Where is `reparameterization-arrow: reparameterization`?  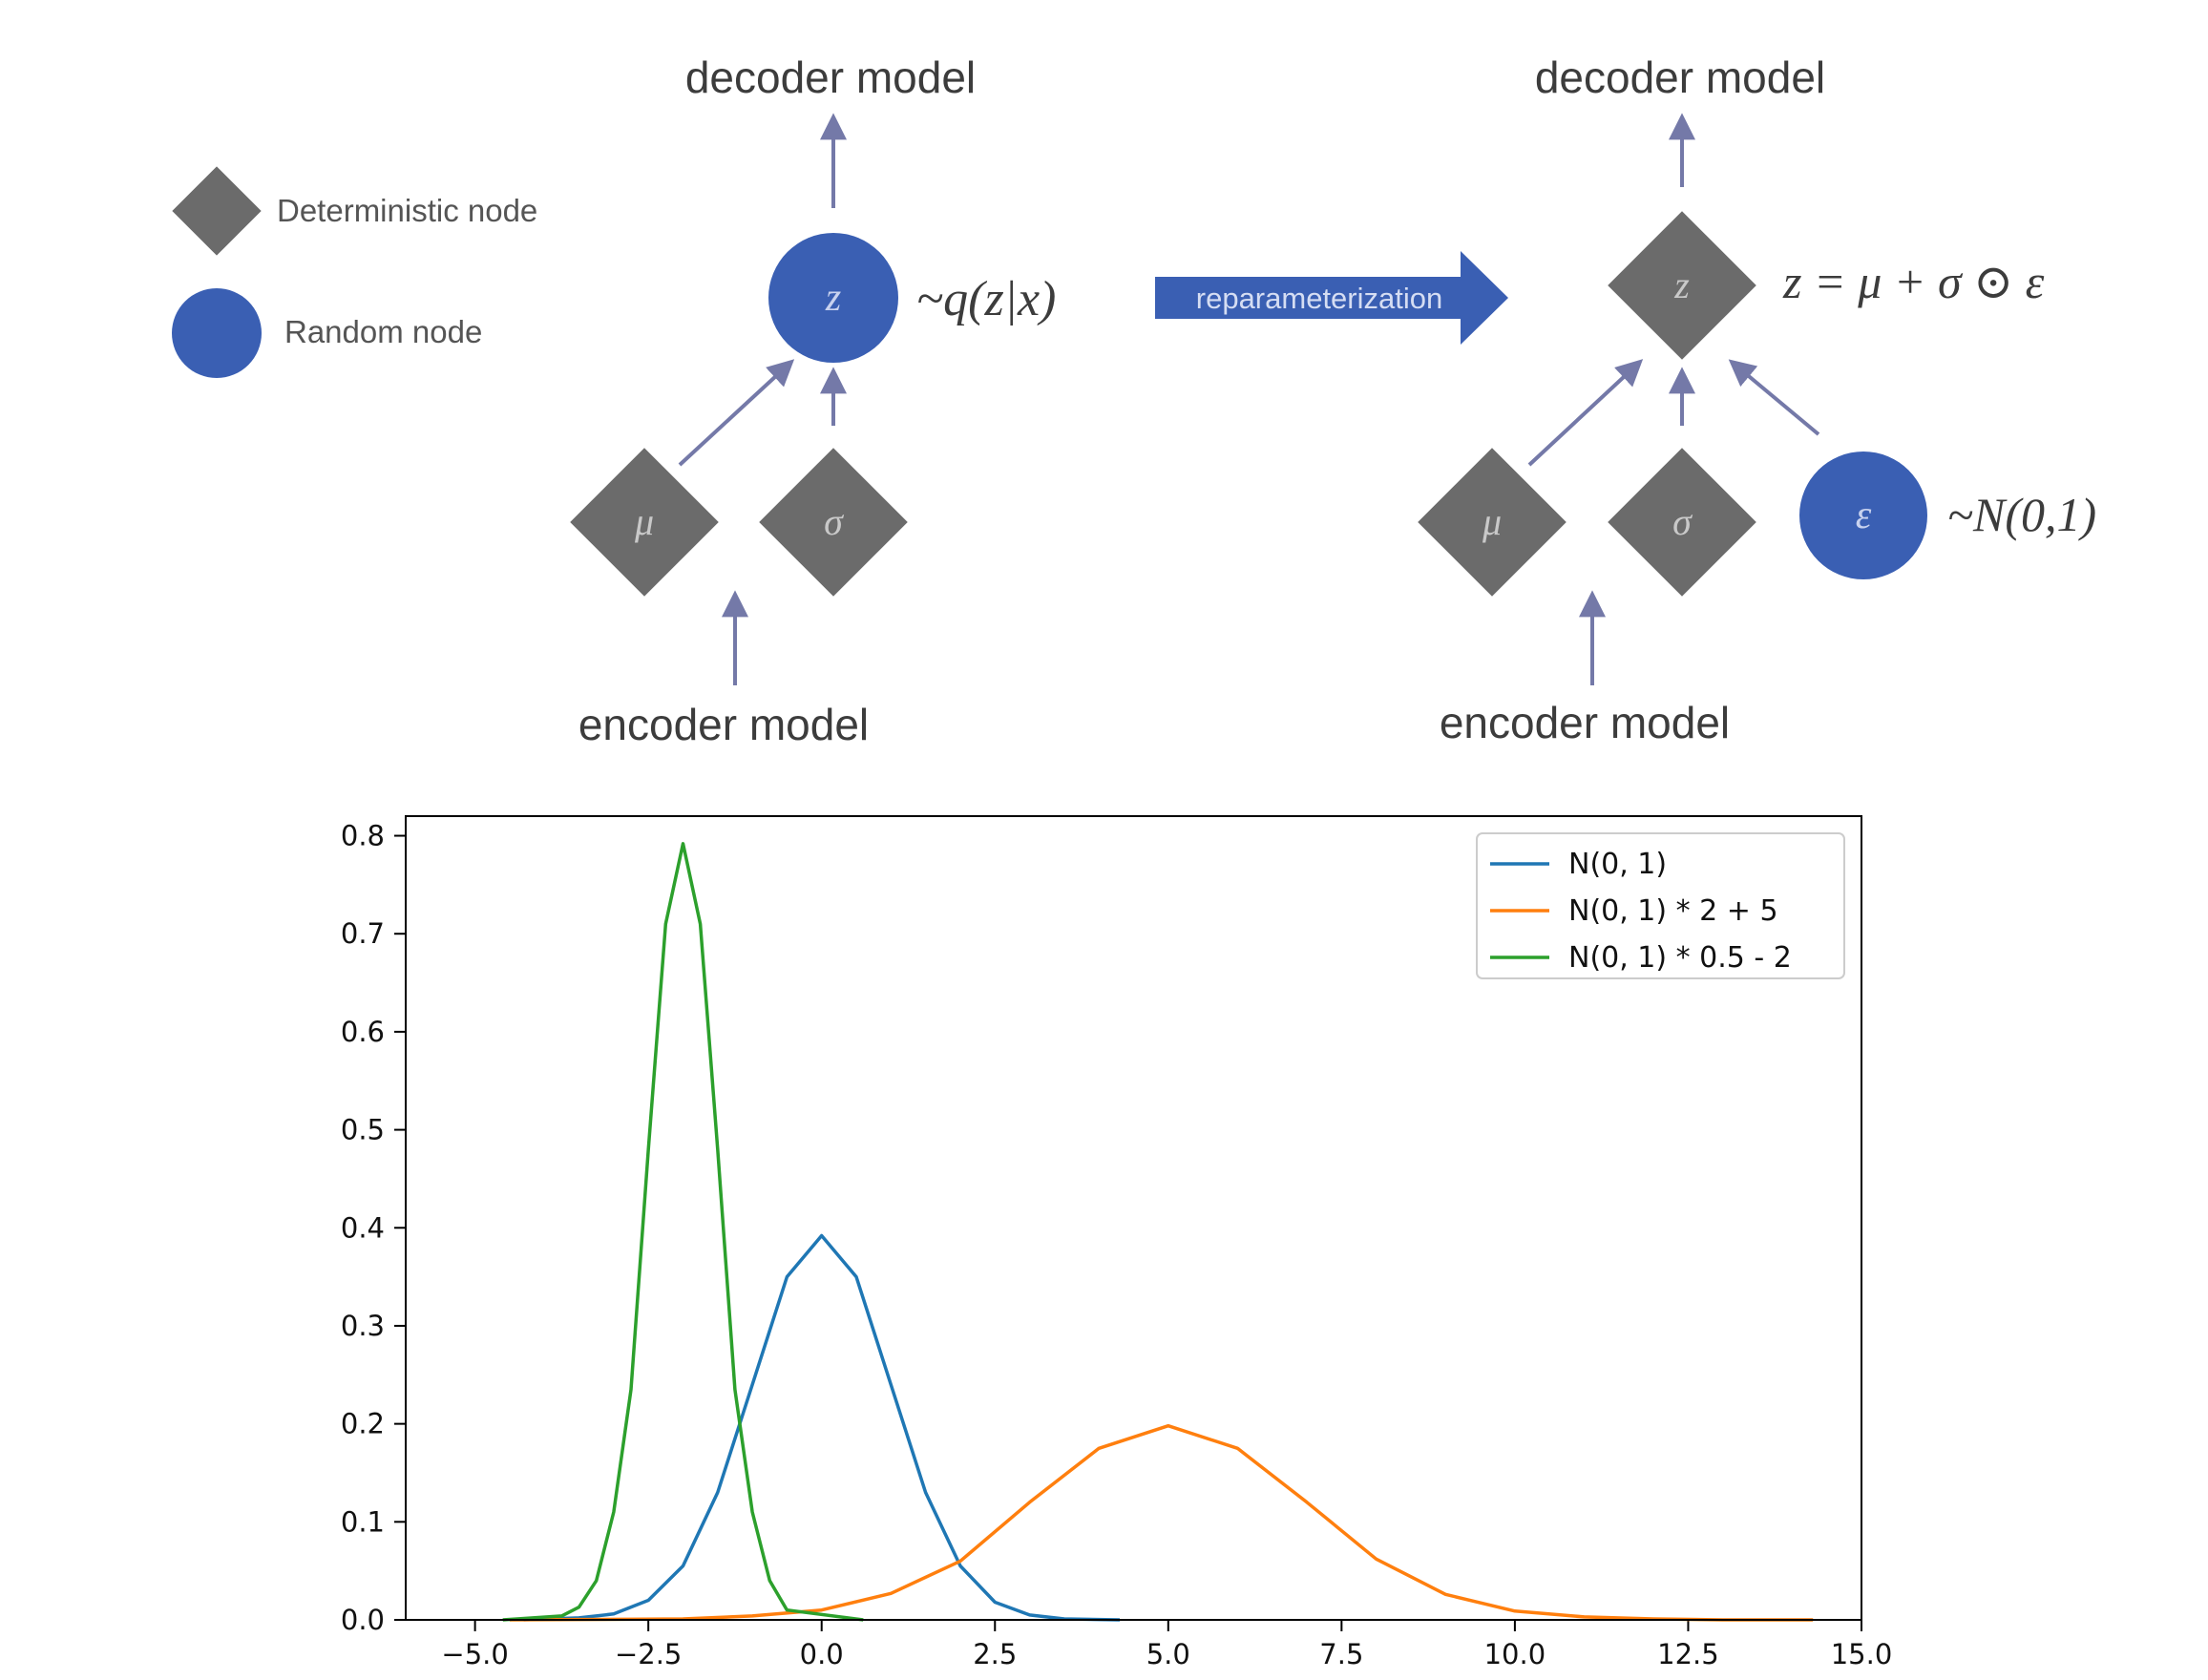
reparameterization-arrow: reparameterization is located at coordinates (1331, 298).